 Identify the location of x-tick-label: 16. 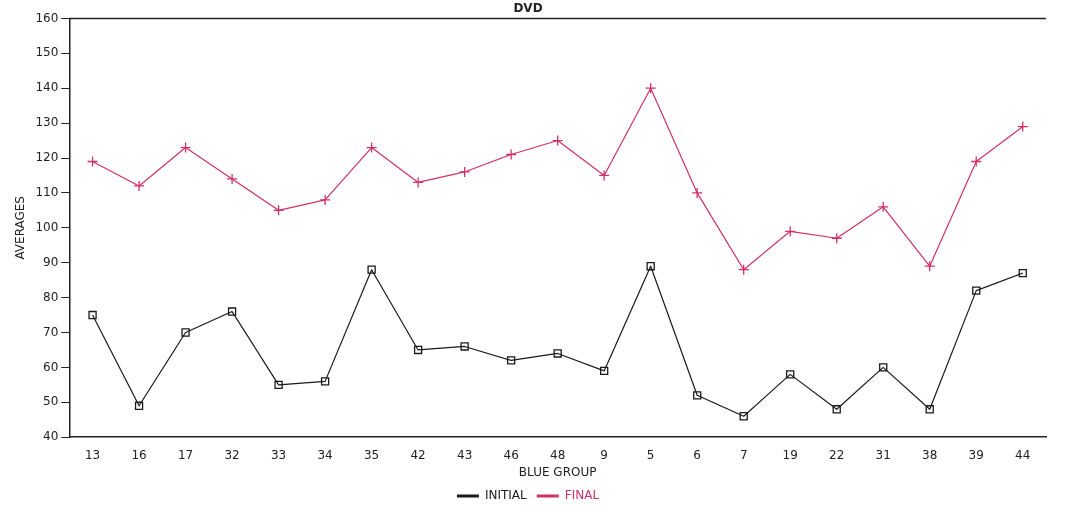
(139, 454).